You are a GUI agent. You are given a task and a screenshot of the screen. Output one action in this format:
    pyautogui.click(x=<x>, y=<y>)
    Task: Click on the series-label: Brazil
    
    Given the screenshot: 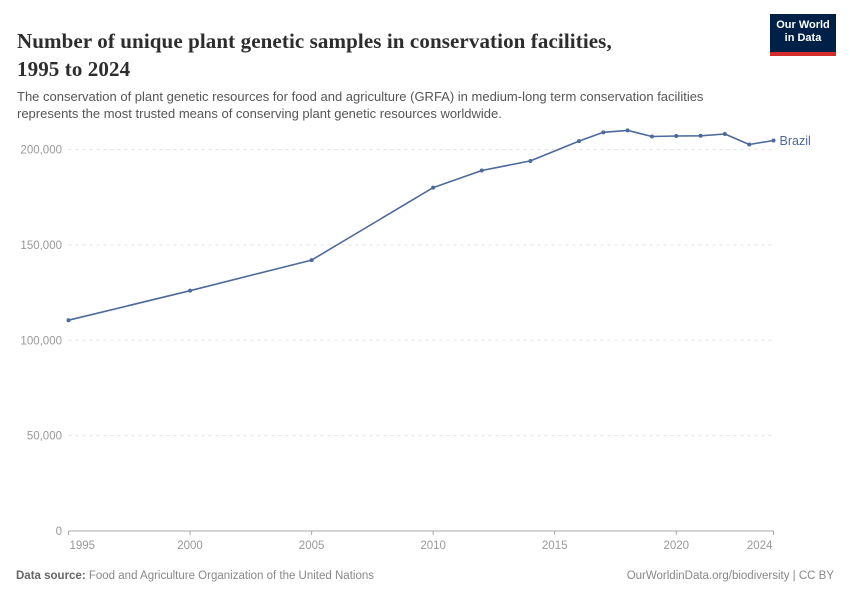 What is the action you would take?
    pyautogui.click(x=795, y=141)
    